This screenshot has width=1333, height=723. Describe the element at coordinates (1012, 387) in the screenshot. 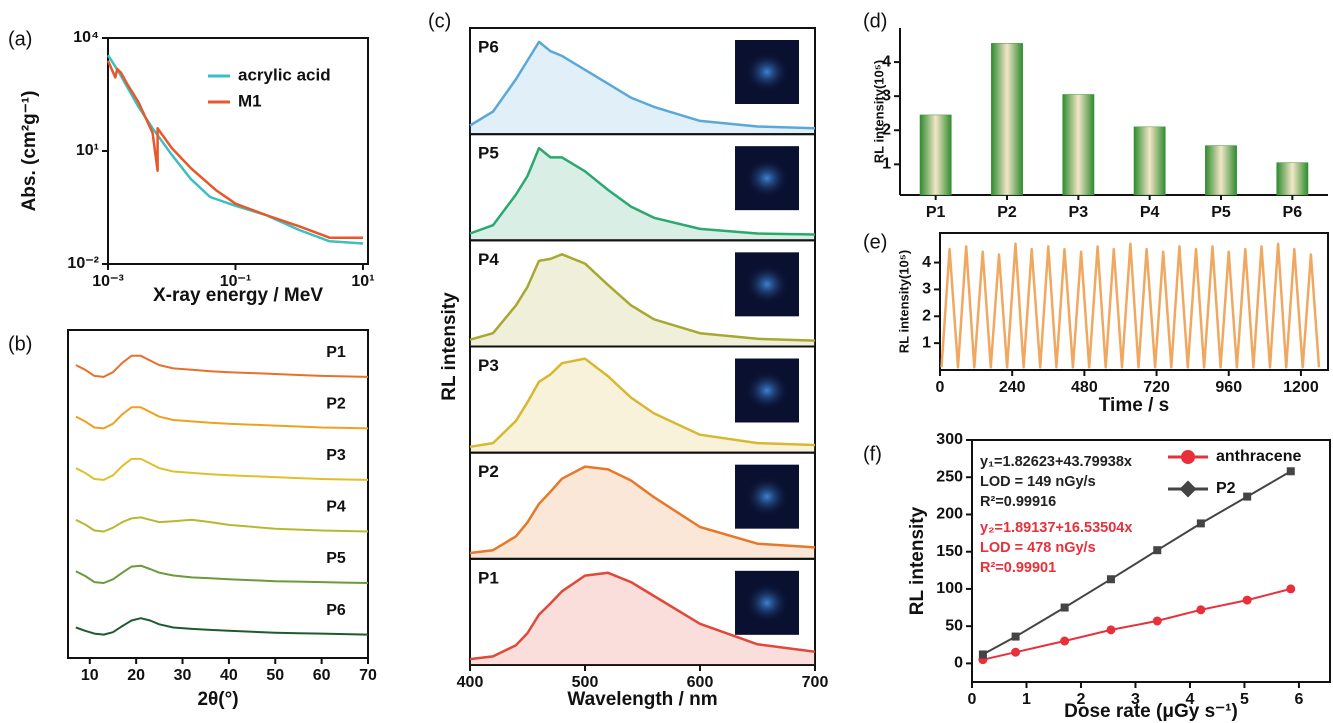

I see `x-tick-label: 240` at that location.